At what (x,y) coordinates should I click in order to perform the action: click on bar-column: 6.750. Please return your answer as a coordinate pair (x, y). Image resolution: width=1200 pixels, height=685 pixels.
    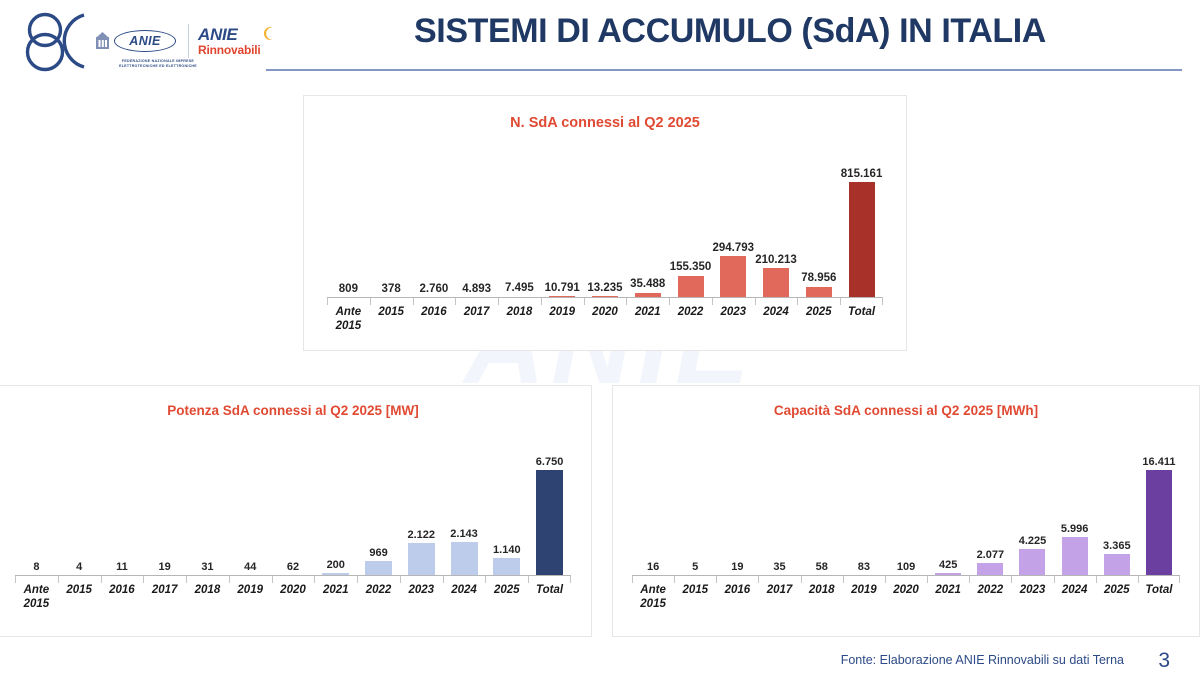
    Looking at the image, I should click on (549, 500).